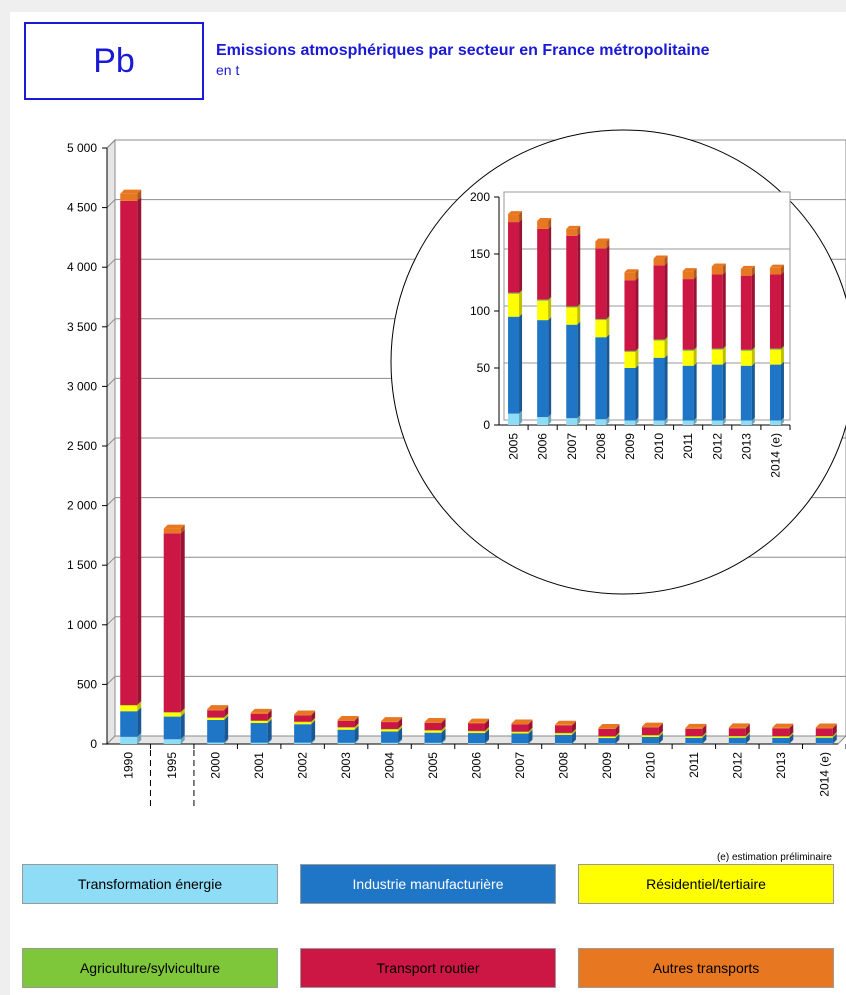 The width and height of the screenshot is (846, 995). Describe the element at coordinates (82, 506) in the screenshot. I see `y-tick-label: 2 000` at that location.